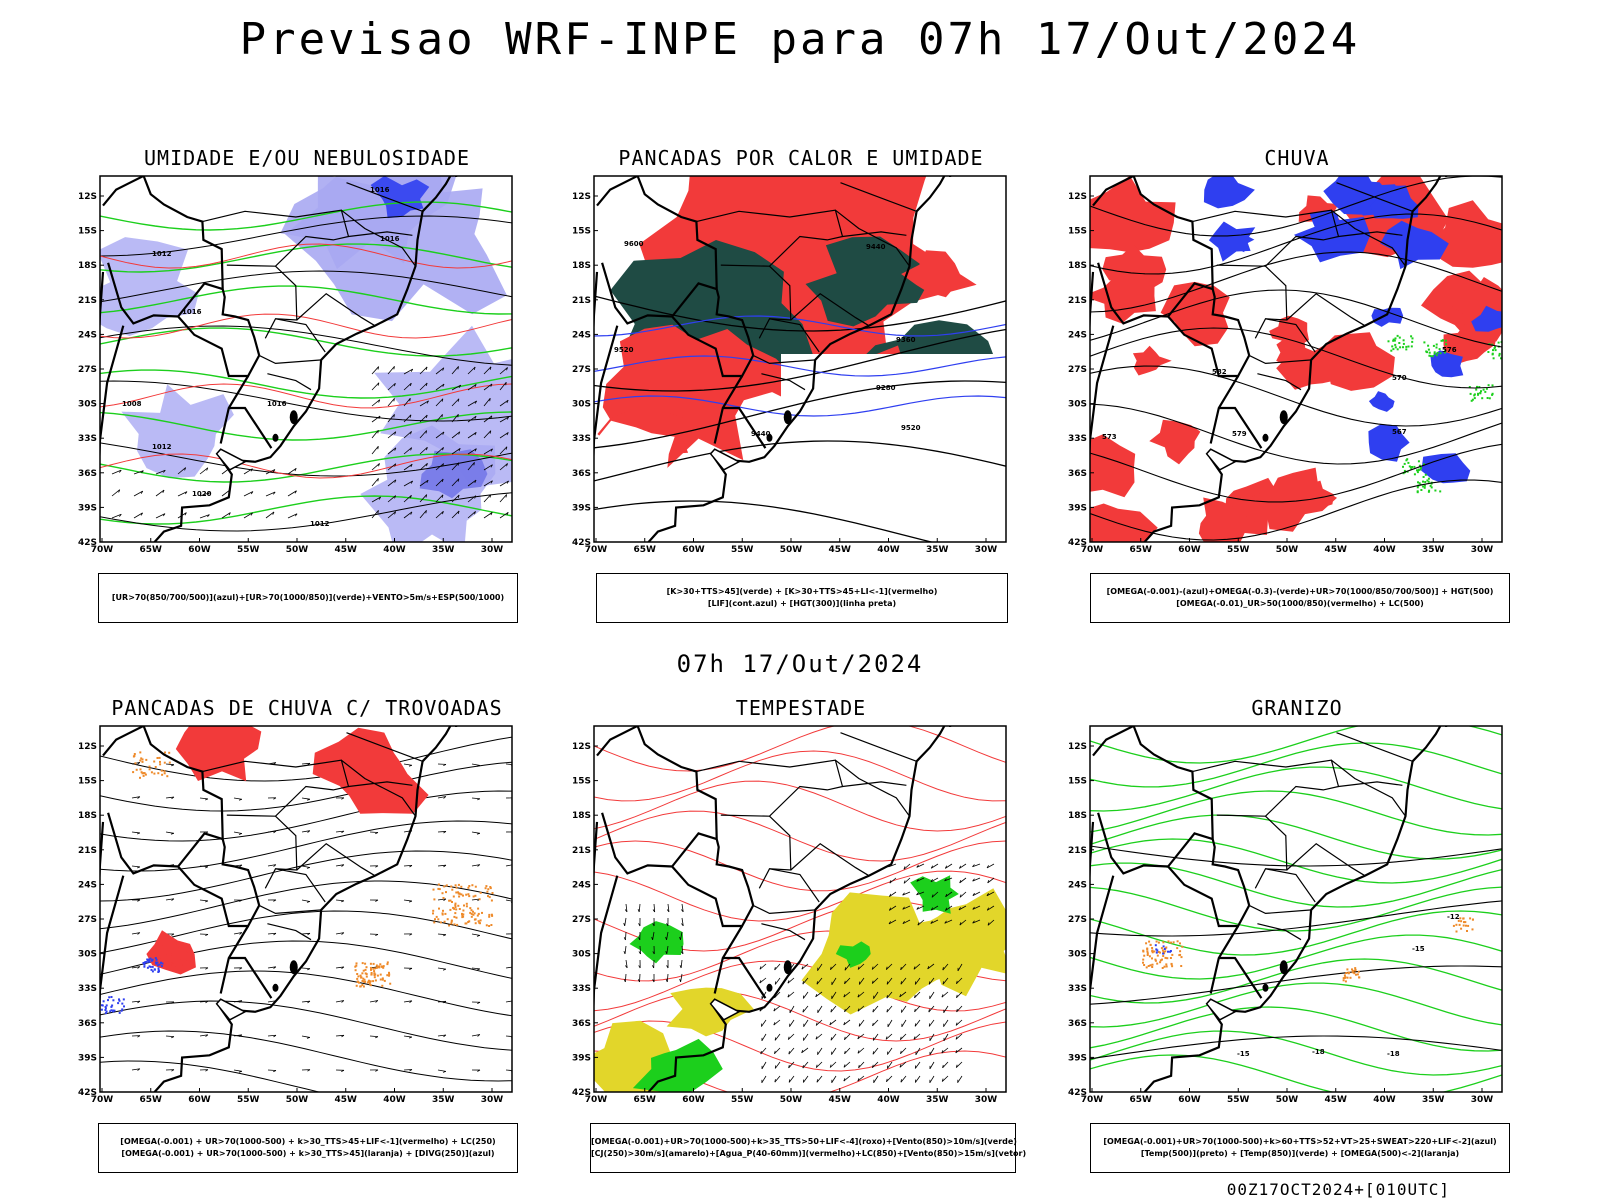 The height and width of the screenshot is (1200, 1600). I want to click on height-contour, so click(800, 360).